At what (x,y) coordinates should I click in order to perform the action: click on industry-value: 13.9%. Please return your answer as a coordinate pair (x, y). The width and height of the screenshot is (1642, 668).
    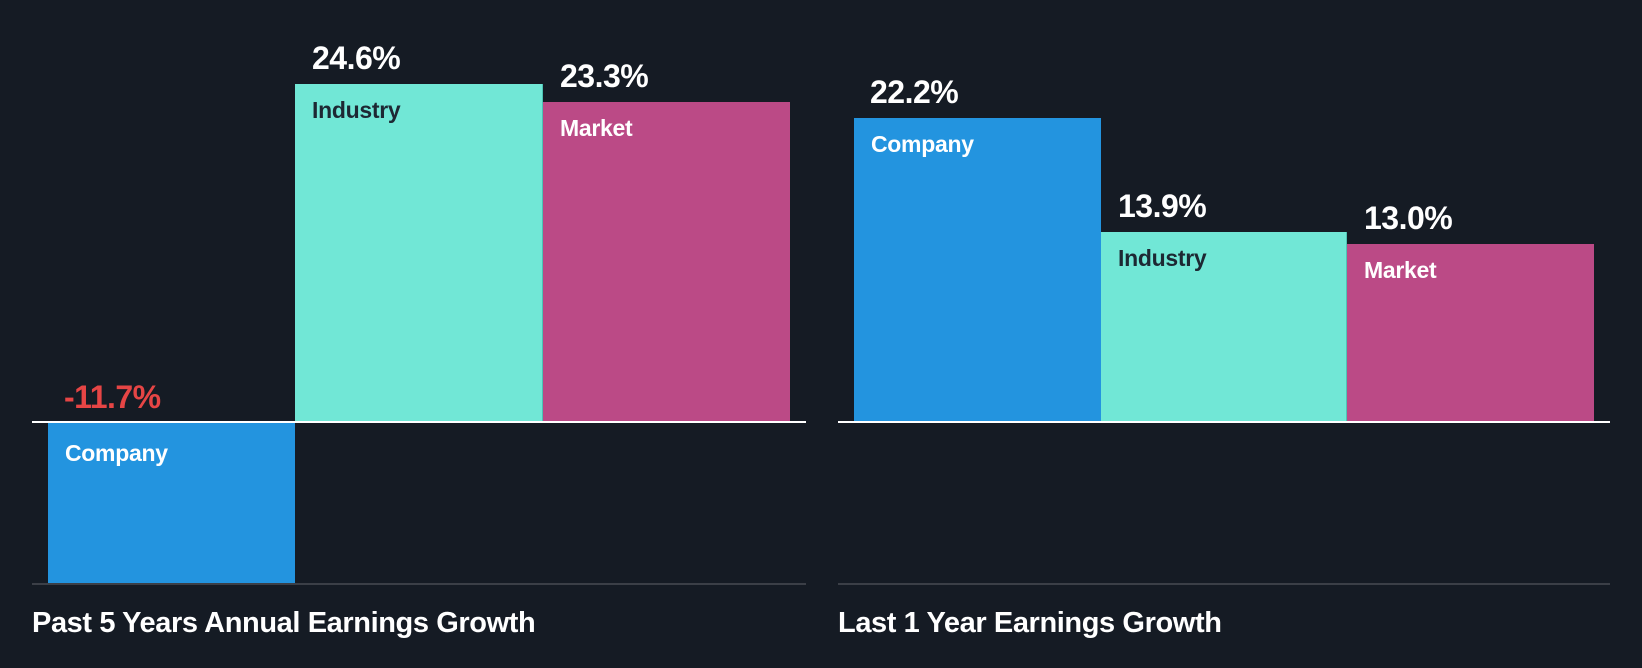
    Looking at the image, I should click on (1162, 206).